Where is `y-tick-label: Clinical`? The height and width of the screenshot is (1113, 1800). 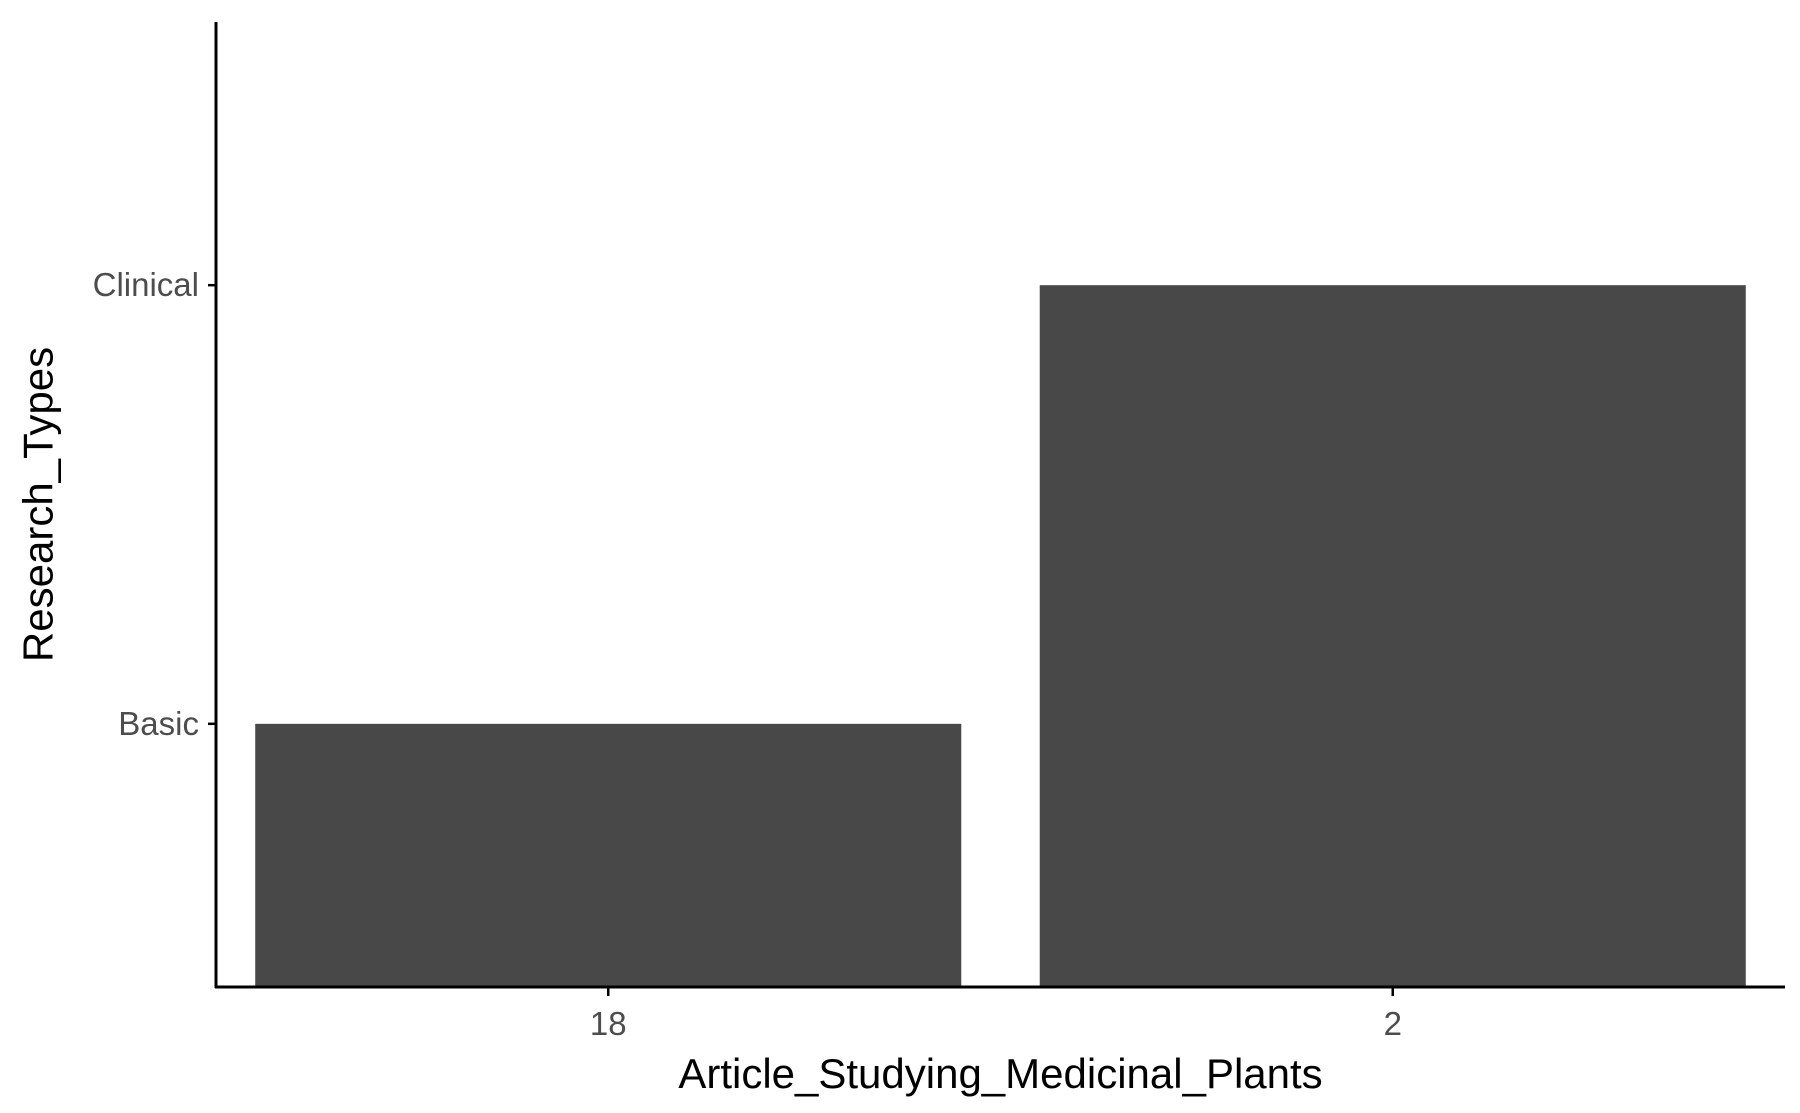 y-tick-label: Clinical is located at coordinates (146, 284).